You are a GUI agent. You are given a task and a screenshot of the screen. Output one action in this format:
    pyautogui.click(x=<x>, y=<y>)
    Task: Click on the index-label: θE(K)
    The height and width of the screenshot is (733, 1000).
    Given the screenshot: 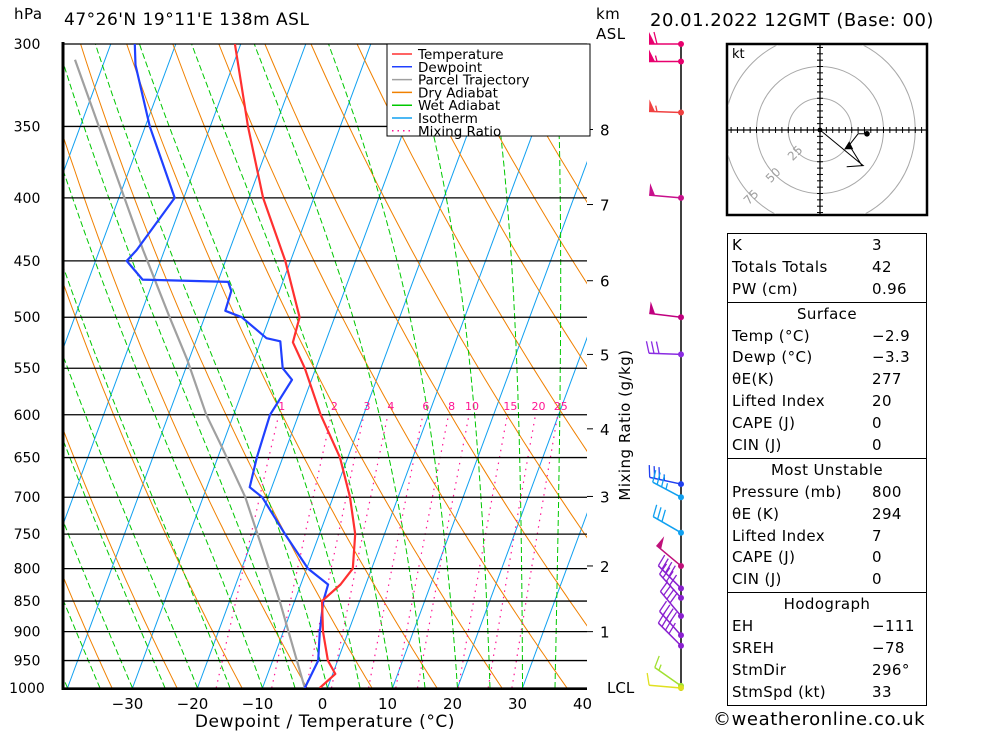 What is the action you would take?
    pyautogui.click(x=753, y=379)
    